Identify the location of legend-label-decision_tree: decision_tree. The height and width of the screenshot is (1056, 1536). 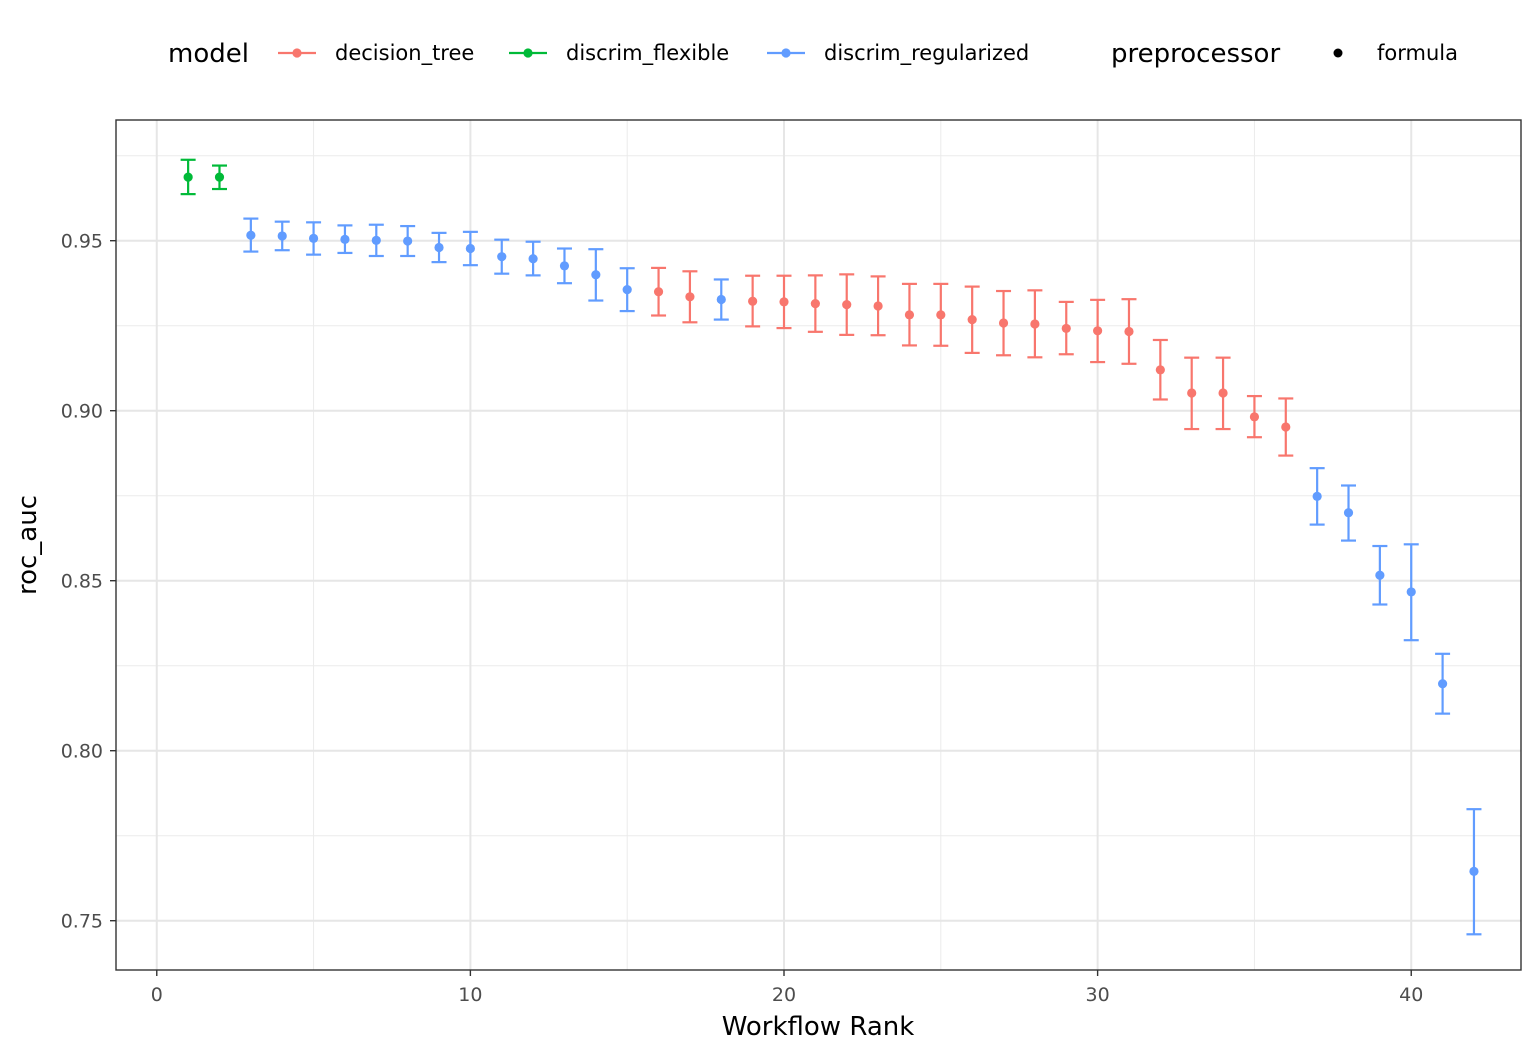
(404, 53).